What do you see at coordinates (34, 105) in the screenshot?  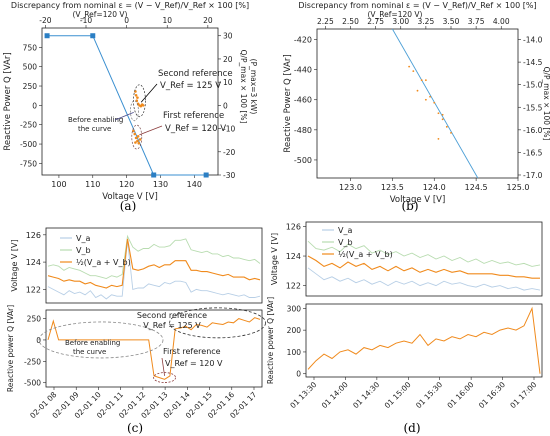 I see `y-tick-label-a-3: 0` at bounding box center [34, 105].